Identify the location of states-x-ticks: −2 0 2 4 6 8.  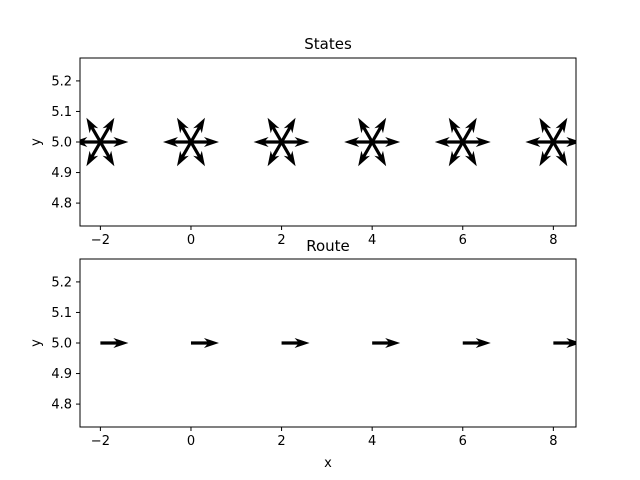
(324, 237).